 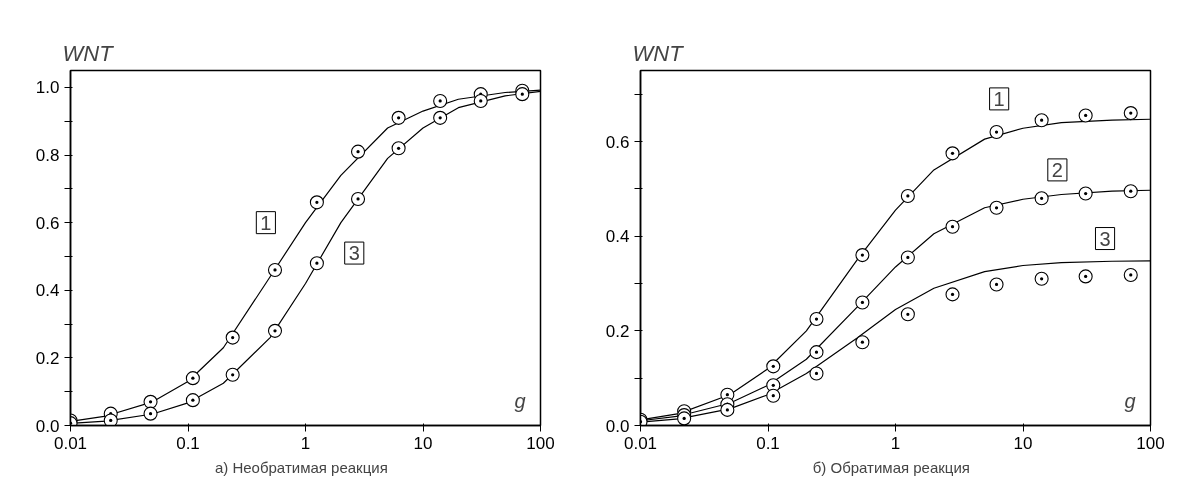 What do you see at coordinates (301, 467) in the screenshot?
I see `text: а) Необратимая реакция` at bounding box center [301, 467].